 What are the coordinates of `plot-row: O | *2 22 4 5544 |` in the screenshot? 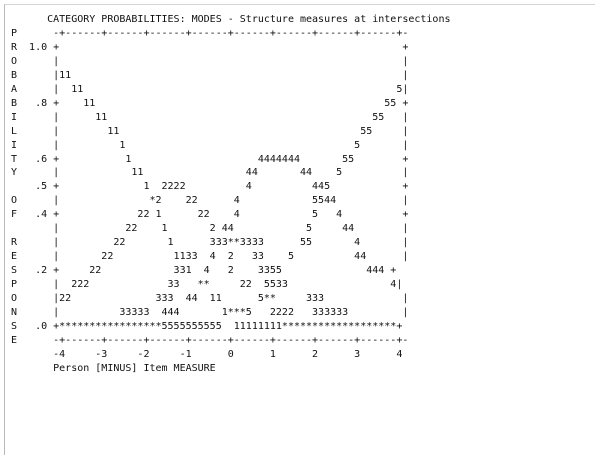 It's located at (210, 201).